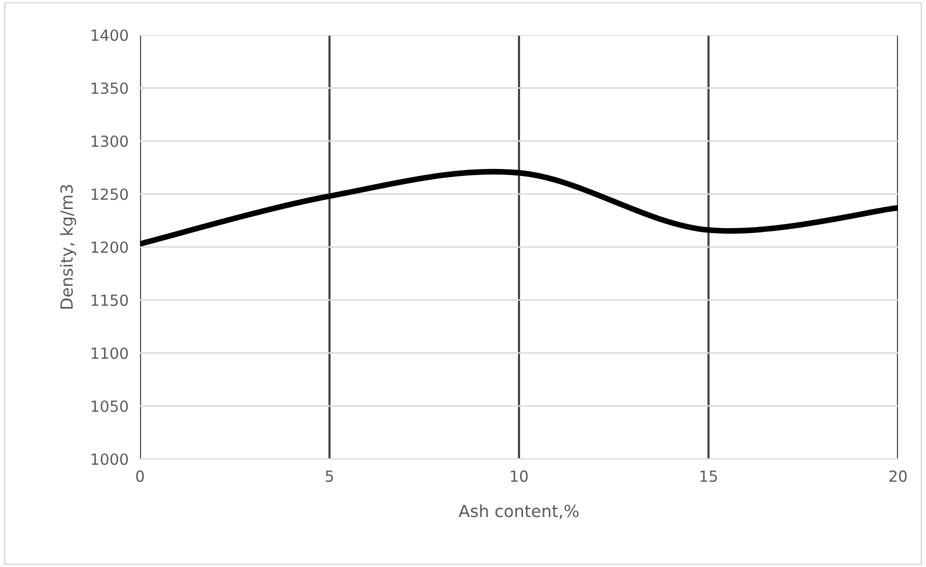 The width and height of the screenshot is (926, 567). I want to click on y-axis-title: Density, kg/m3, so click(68, 247).